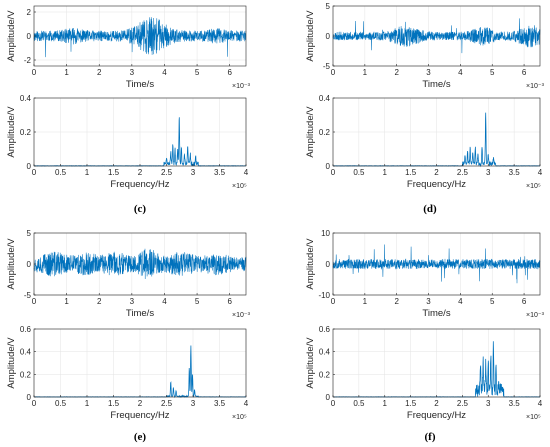 Image resolution: width=550 pixels, height=447 pixels. What do you see at coordinates (325, 233) in the screenshot?
I see `y-tick-label: 10` at bounding box center [325, 233].